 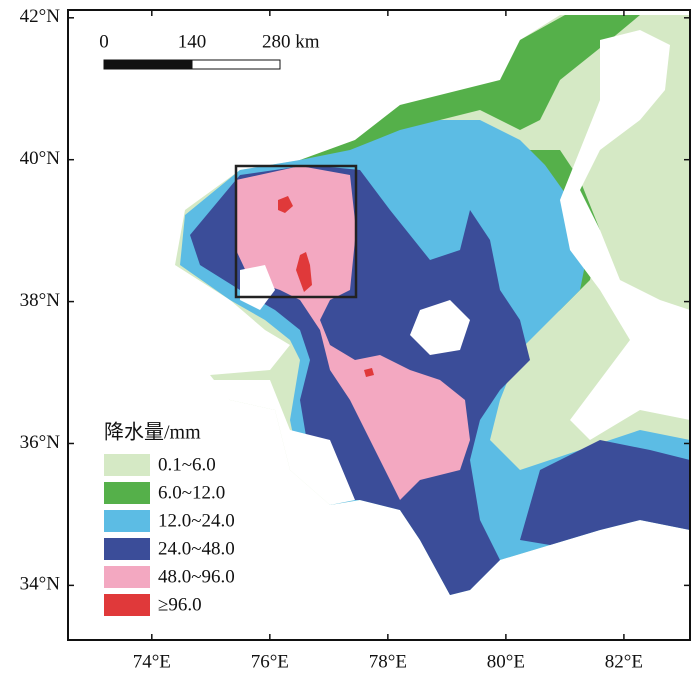 I want to click on scale-label: 280 km, so click(x=291, y=41).